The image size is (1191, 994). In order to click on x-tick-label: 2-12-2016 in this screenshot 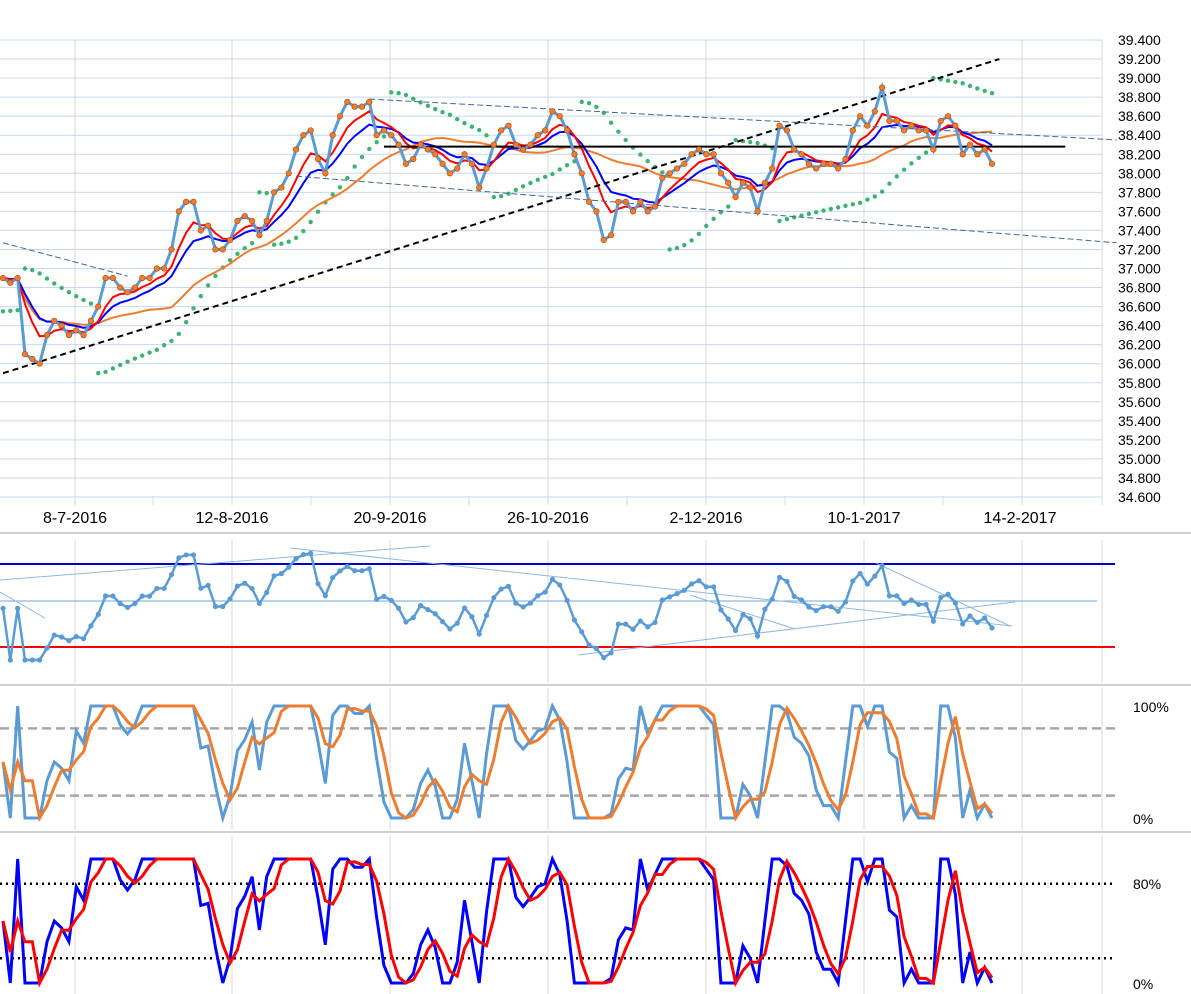, I will do `click(706, 518)`.